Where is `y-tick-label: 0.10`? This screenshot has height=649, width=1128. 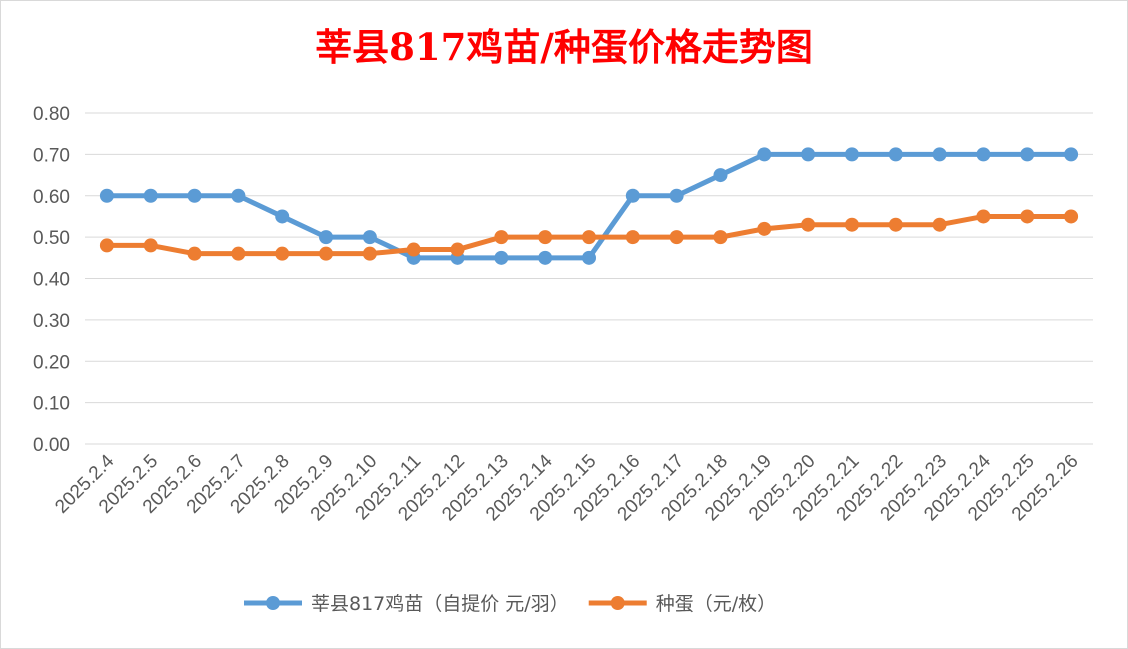
y-tick-label: 0.10 is located at coordinates (51, 404).